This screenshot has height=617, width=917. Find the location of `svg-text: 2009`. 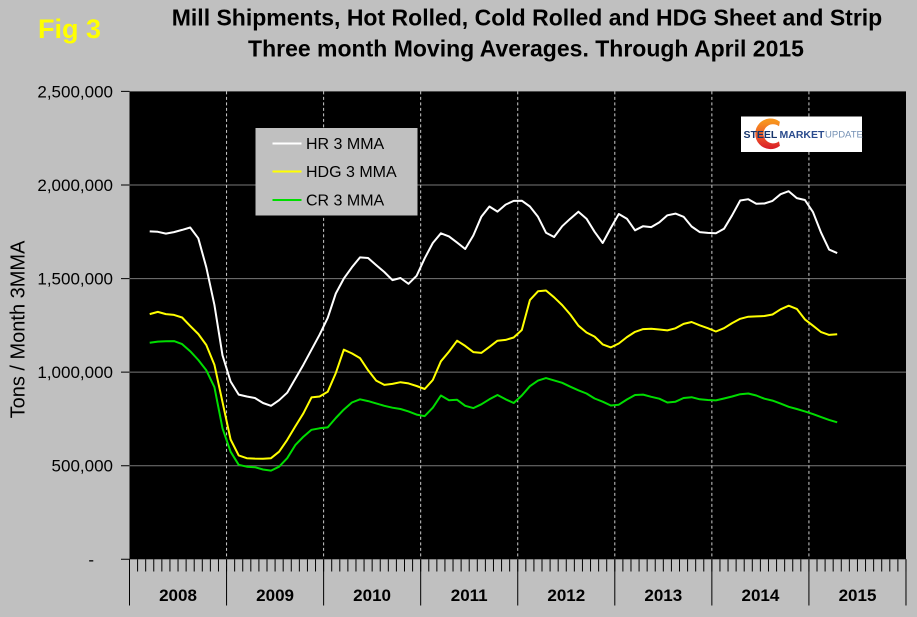

svg-text: 2009 is located at coordinates (275, 595).